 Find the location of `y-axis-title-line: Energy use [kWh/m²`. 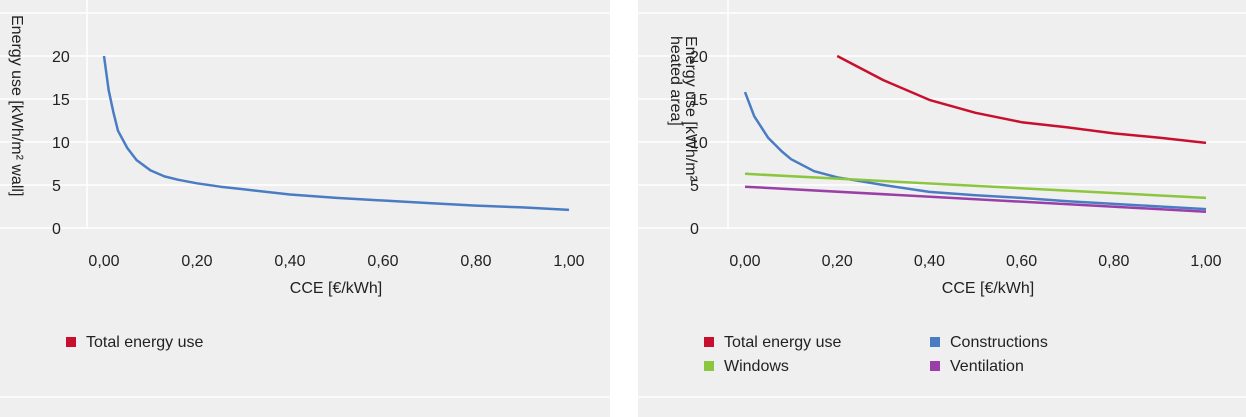

y-axis-title-line: Energy use [kWh/m² is located at coordinates (690, 109).